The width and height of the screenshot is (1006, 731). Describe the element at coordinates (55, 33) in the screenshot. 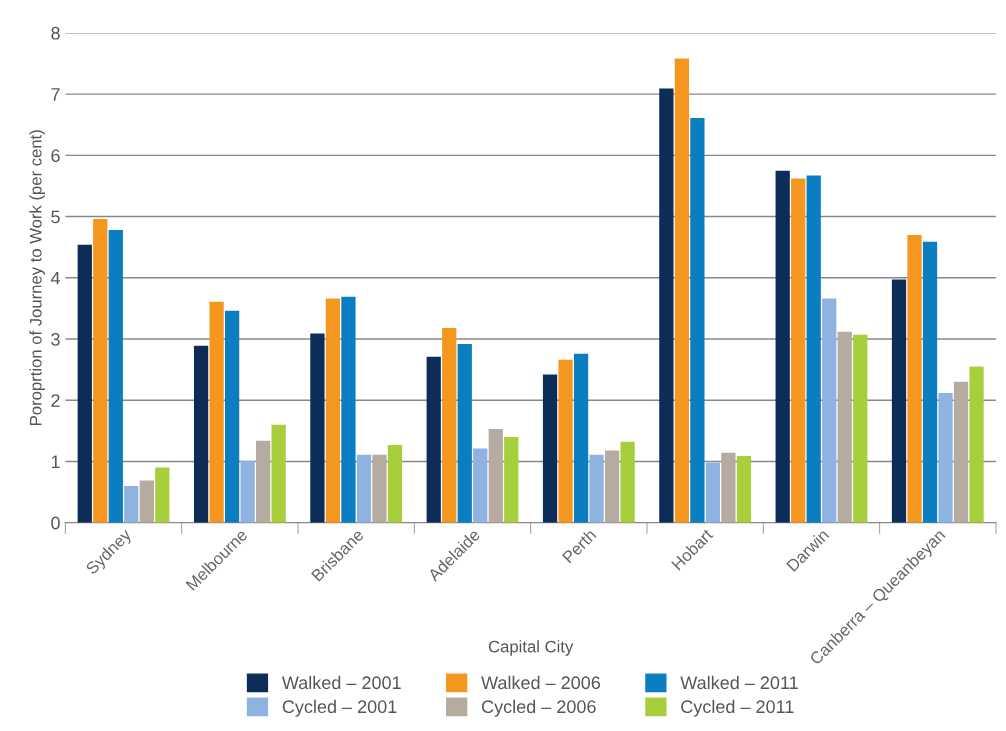

I see `y-tick-label: 8` at that location.